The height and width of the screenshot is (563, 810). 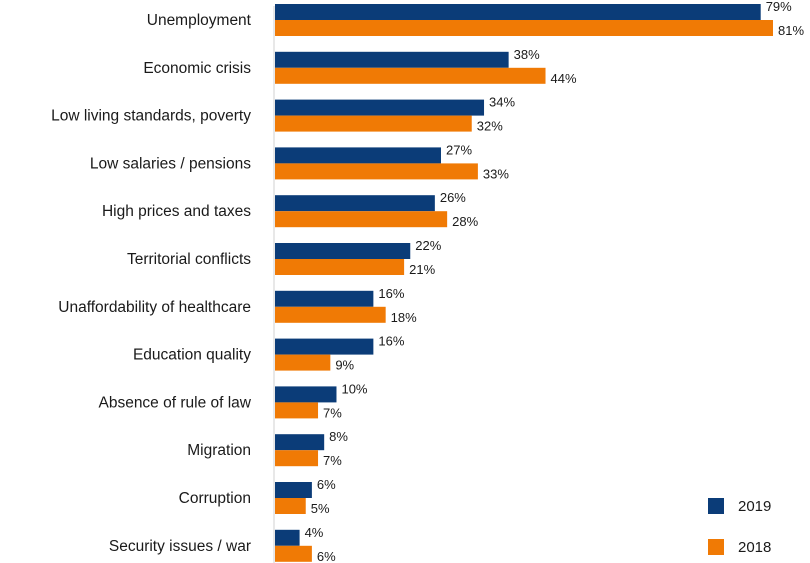 What do you see at coordinates (716, 547) in the screenshot?
I see `legend-swatch-2018` at bounding box center [716, 547].